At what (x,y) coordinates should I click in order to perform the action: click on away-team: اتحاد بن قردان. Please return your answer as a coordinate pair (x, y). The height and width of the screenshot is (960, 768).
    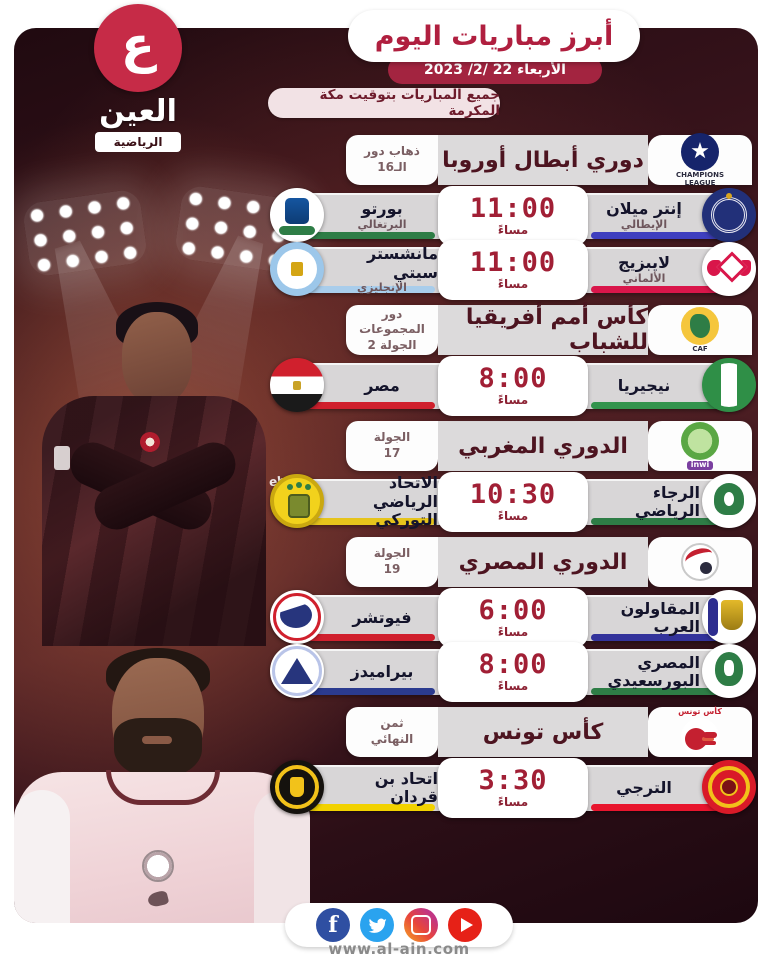
    Looking at the image, I should click on (355, 788).